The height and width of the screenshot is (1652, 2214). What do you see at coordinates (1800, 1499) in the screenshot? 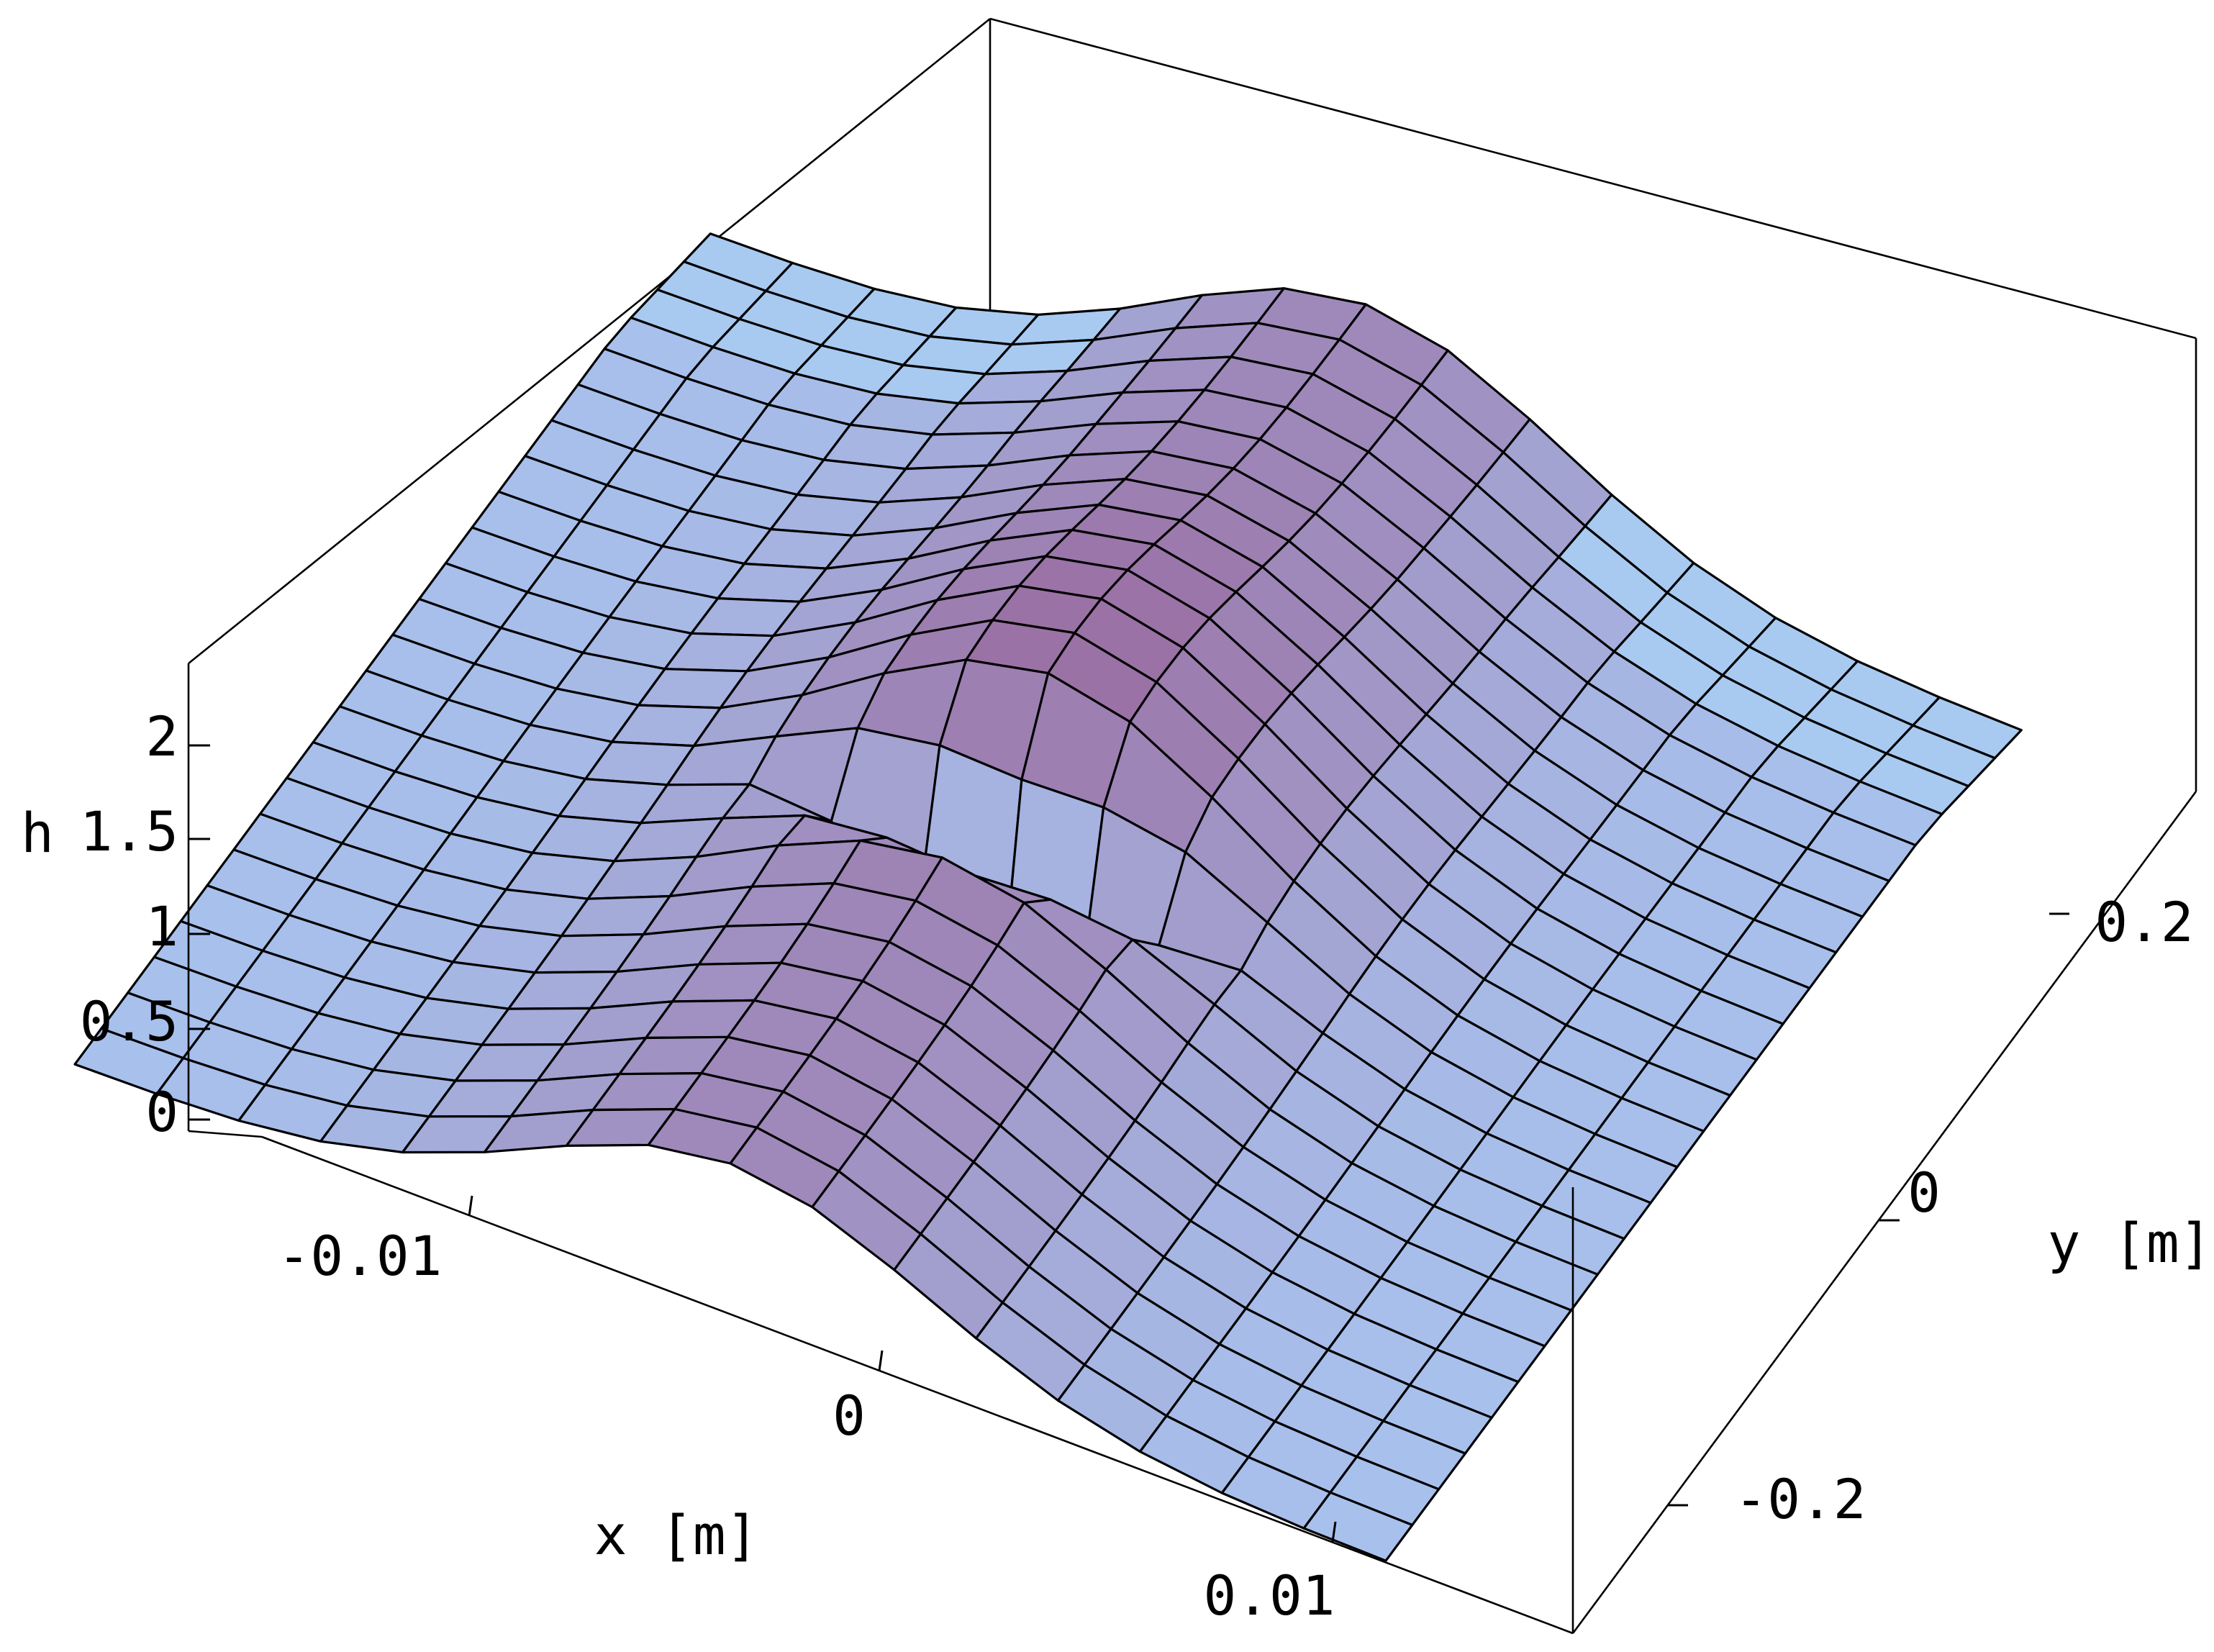
I see `y-tick-label-minus: -0.2` at bounding box center [1800, 1499].